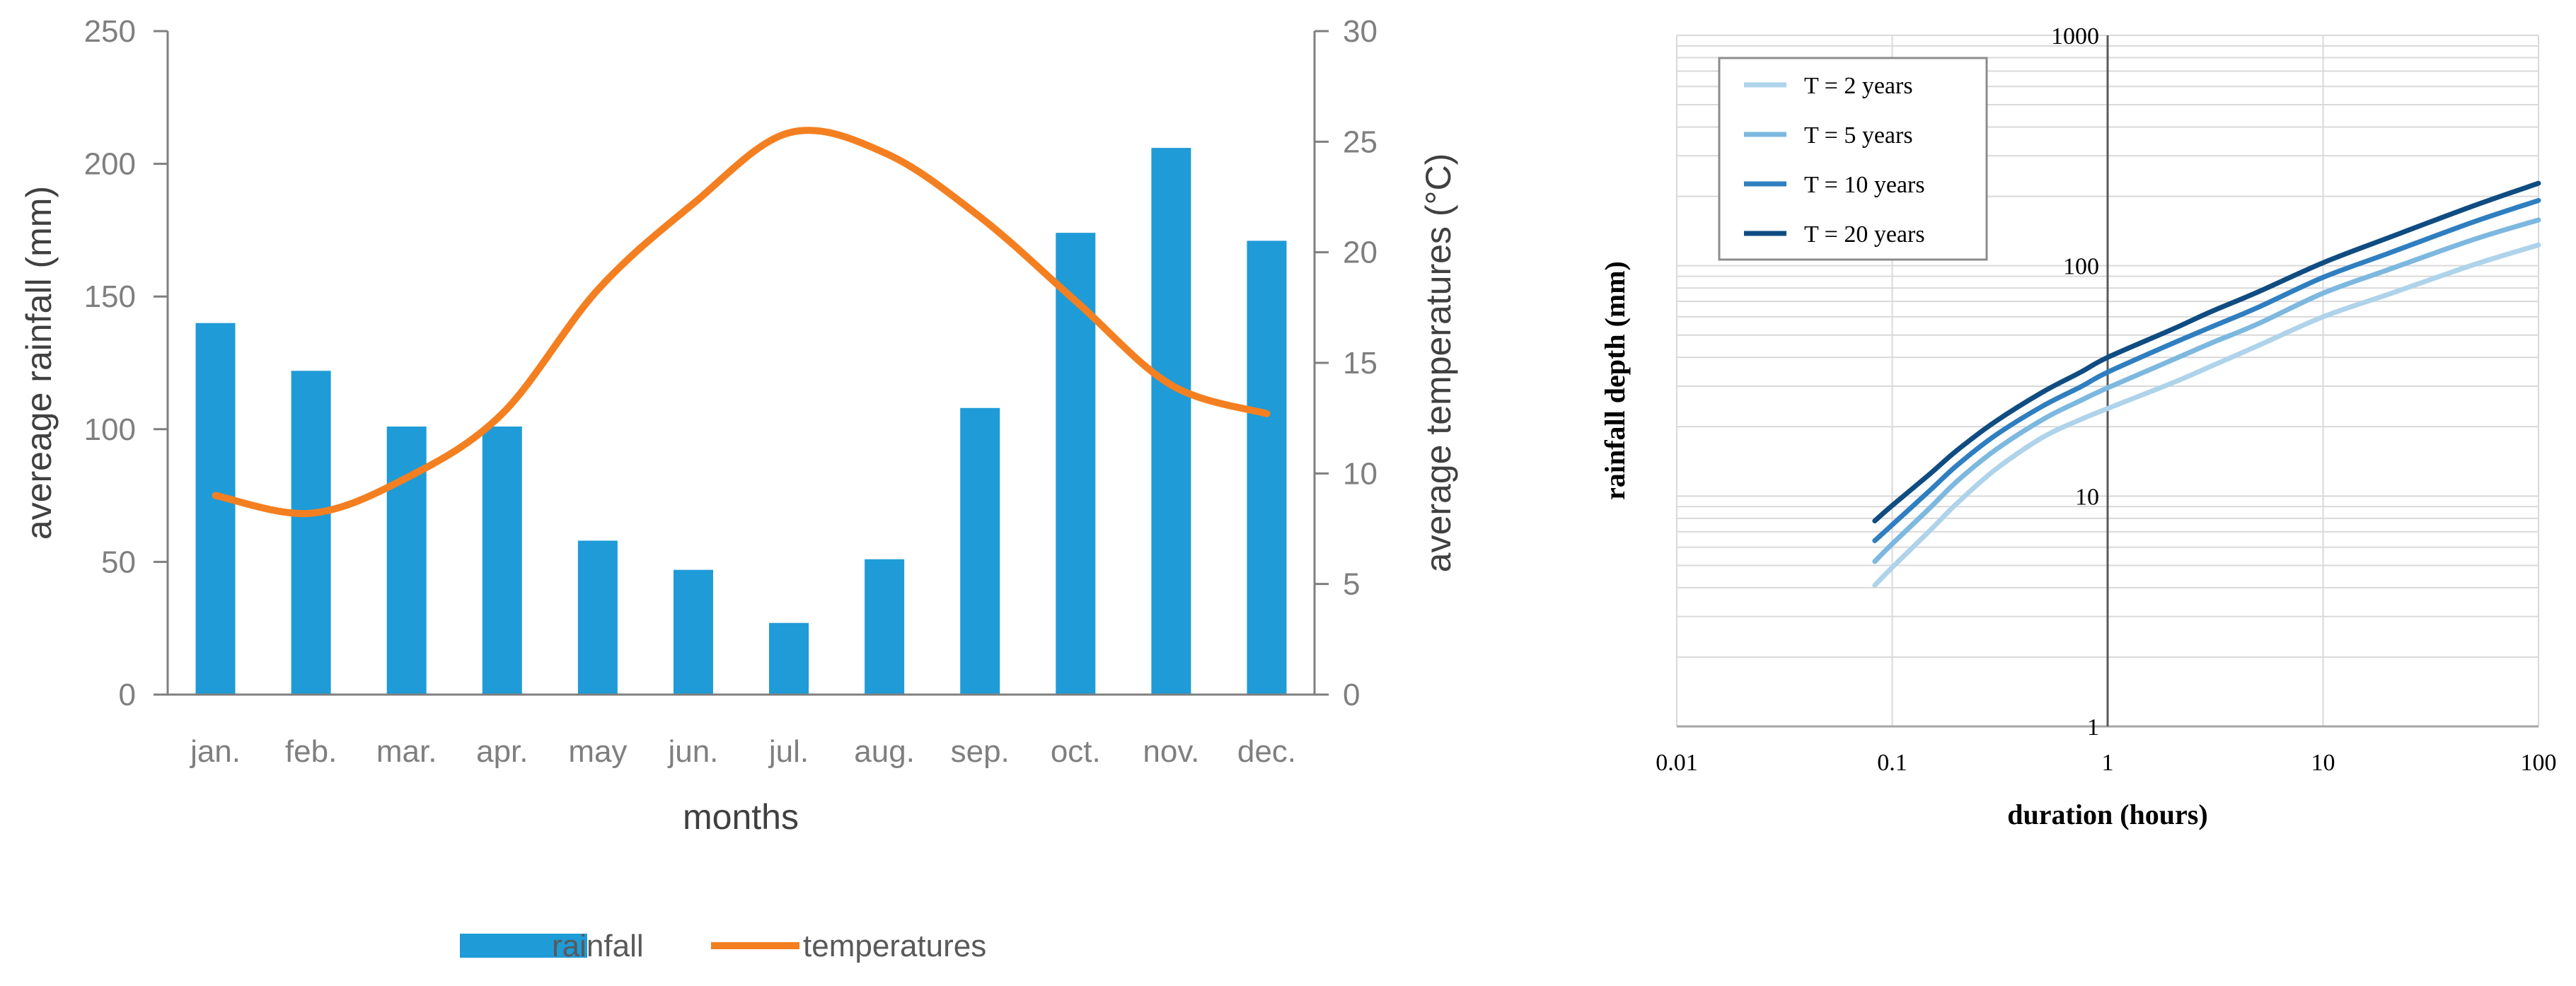 Image resolution: width=2576 pixels, height=986 pixels. Describe the element at coordinates (2075, 36) in the screenshot. I see `right-y-tick-label: 1000` at that location.